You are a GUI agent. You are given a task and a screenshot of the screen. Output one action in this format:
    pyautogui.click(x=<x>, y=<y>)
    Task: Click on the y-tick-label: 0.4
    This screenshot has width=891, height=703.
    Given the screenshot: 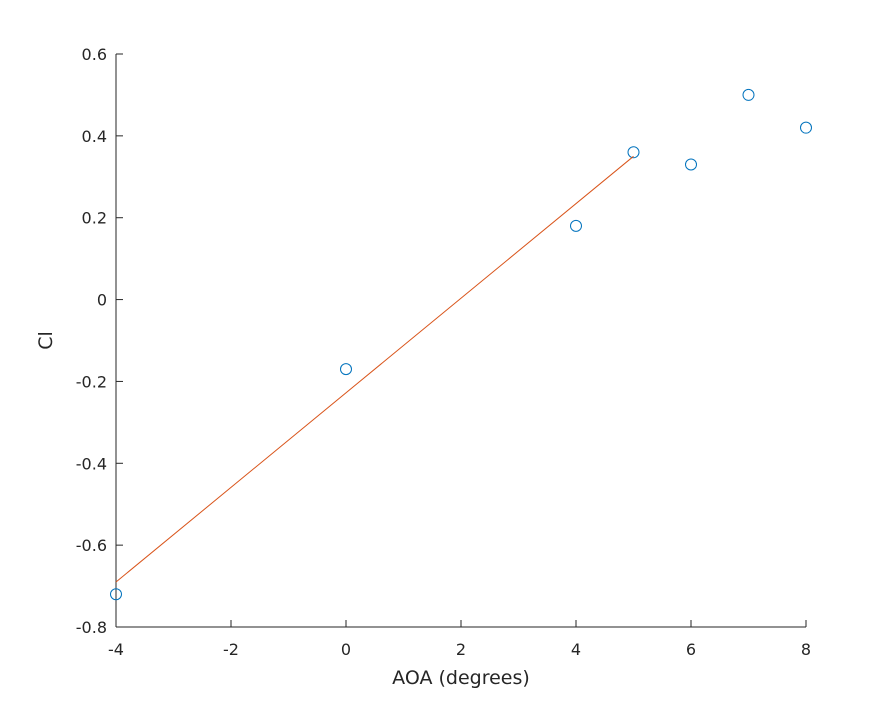 What is the action you would take?
    pyautogui.click(x=94, y=136)
    